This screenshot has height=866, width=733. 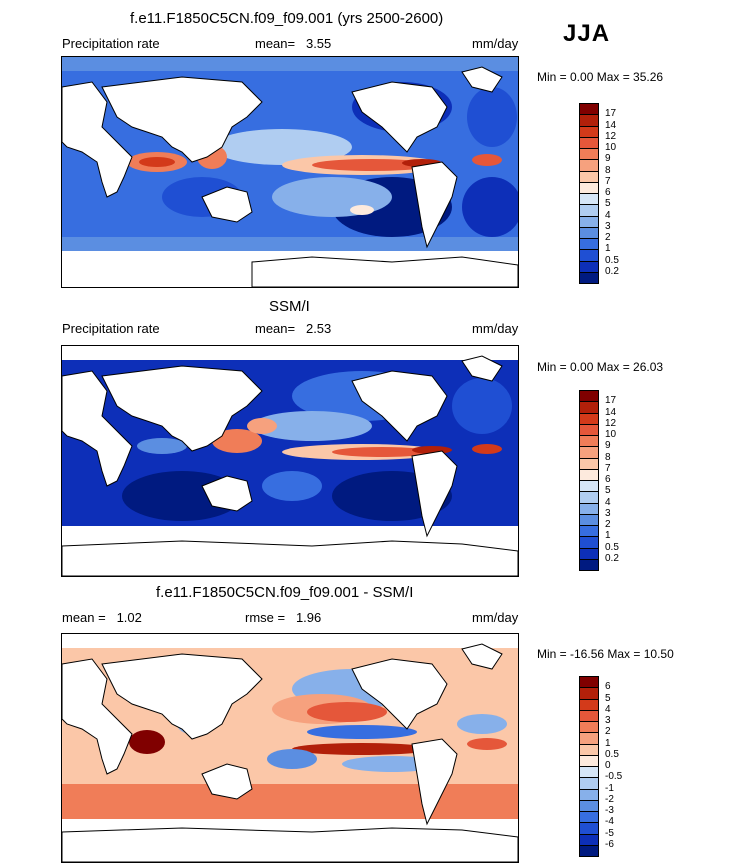 I want to click on panel2-minmax: Min = 0.00 Max = 26.03, so click(x=600, y=367).